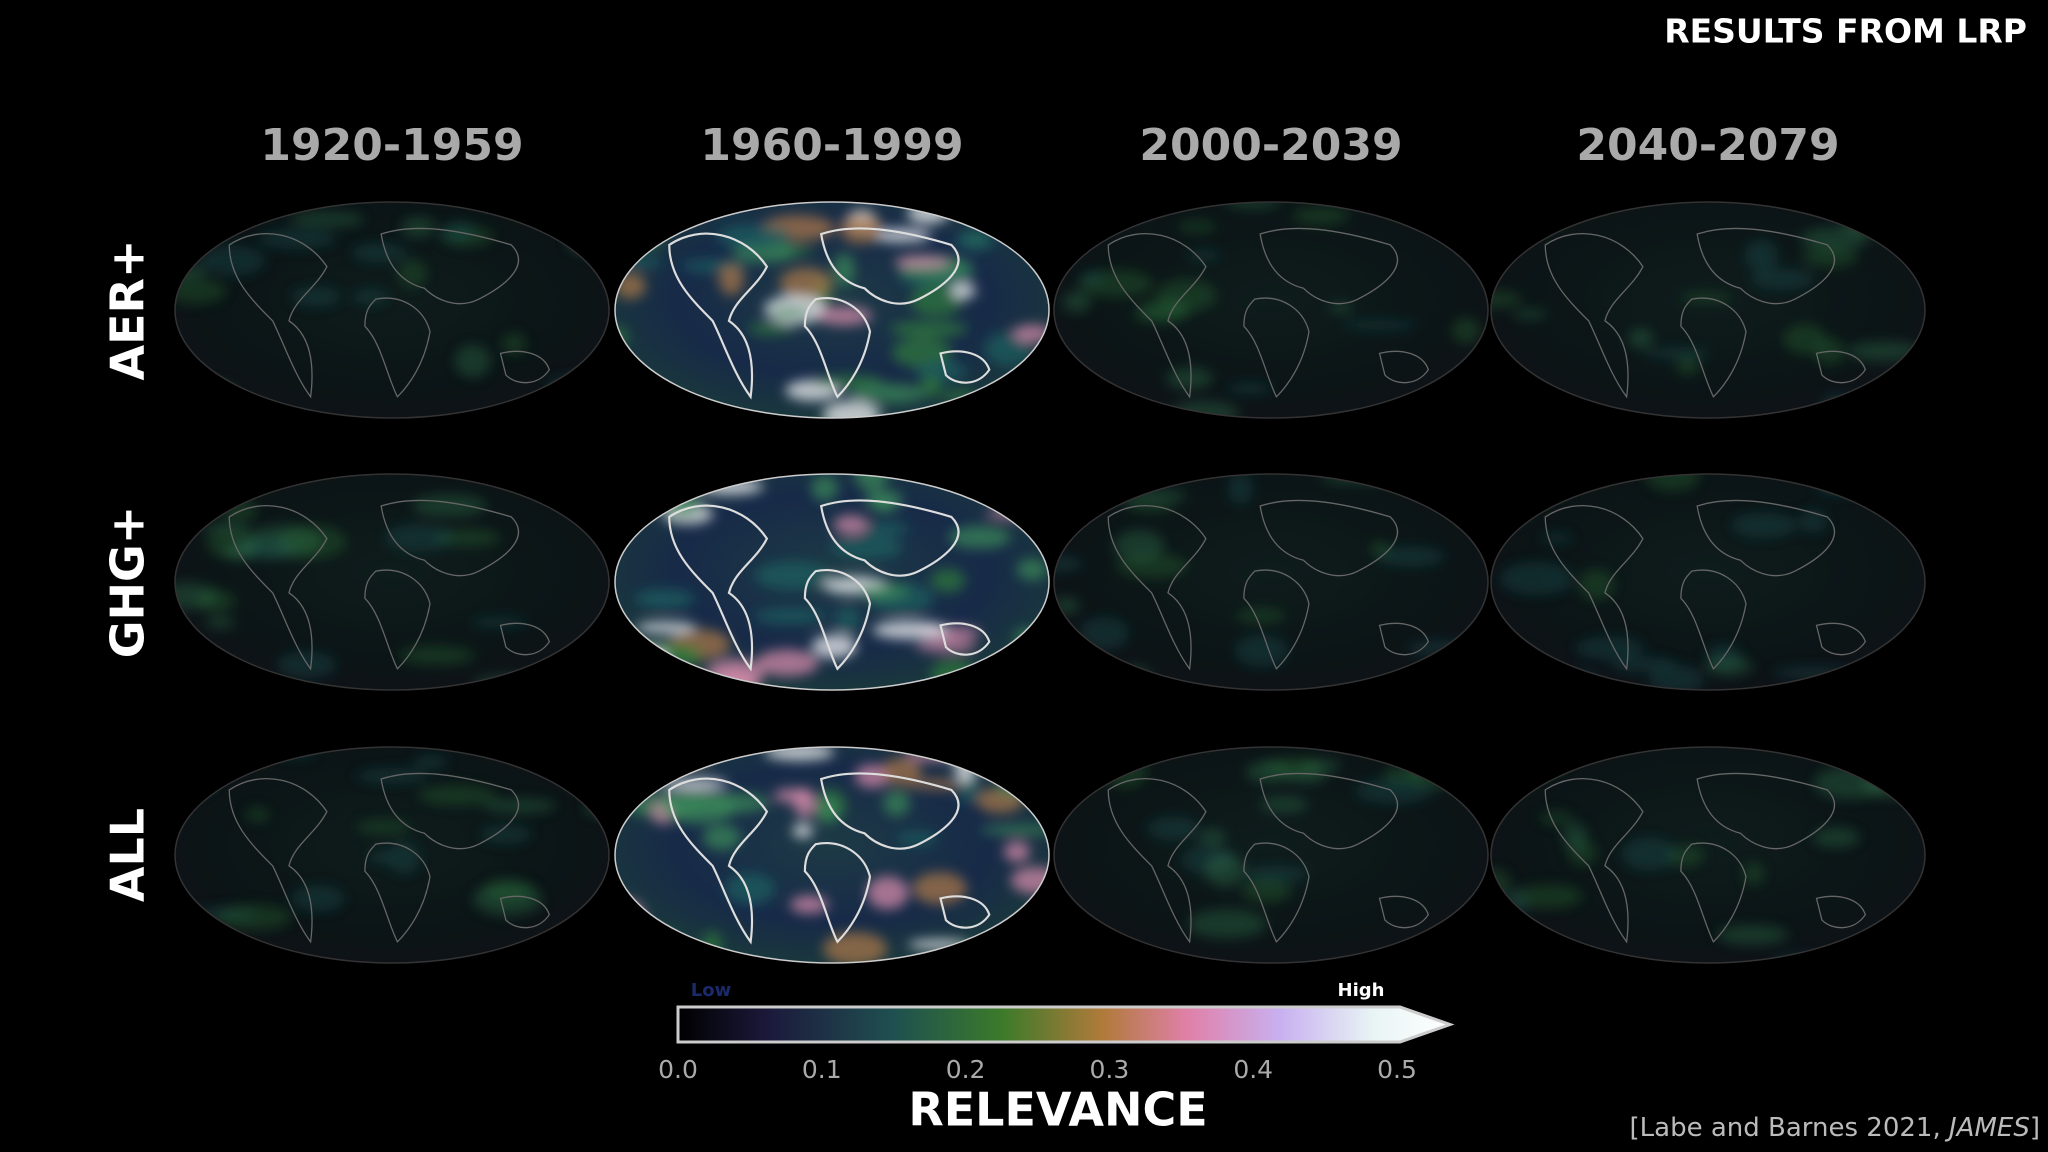 This screenshot has height=1152, width=2048. What do you see at coordinates (711, 990) in the screenshot?
I see `colorbar-low: Low` at bounding box center [711, 990].